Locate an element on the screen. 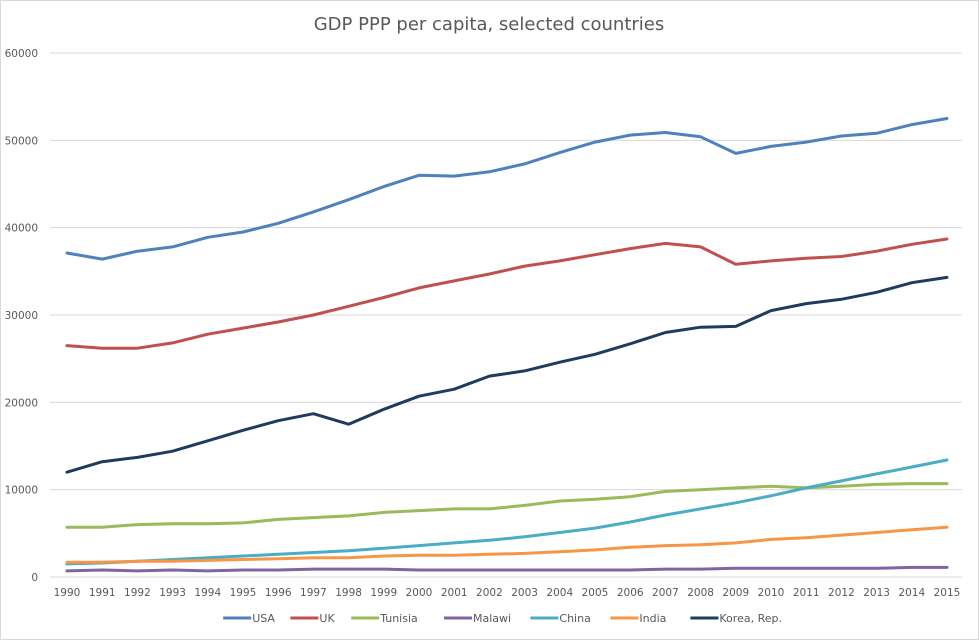  y-tick-label: 0 is located at coordinates (34, 578).